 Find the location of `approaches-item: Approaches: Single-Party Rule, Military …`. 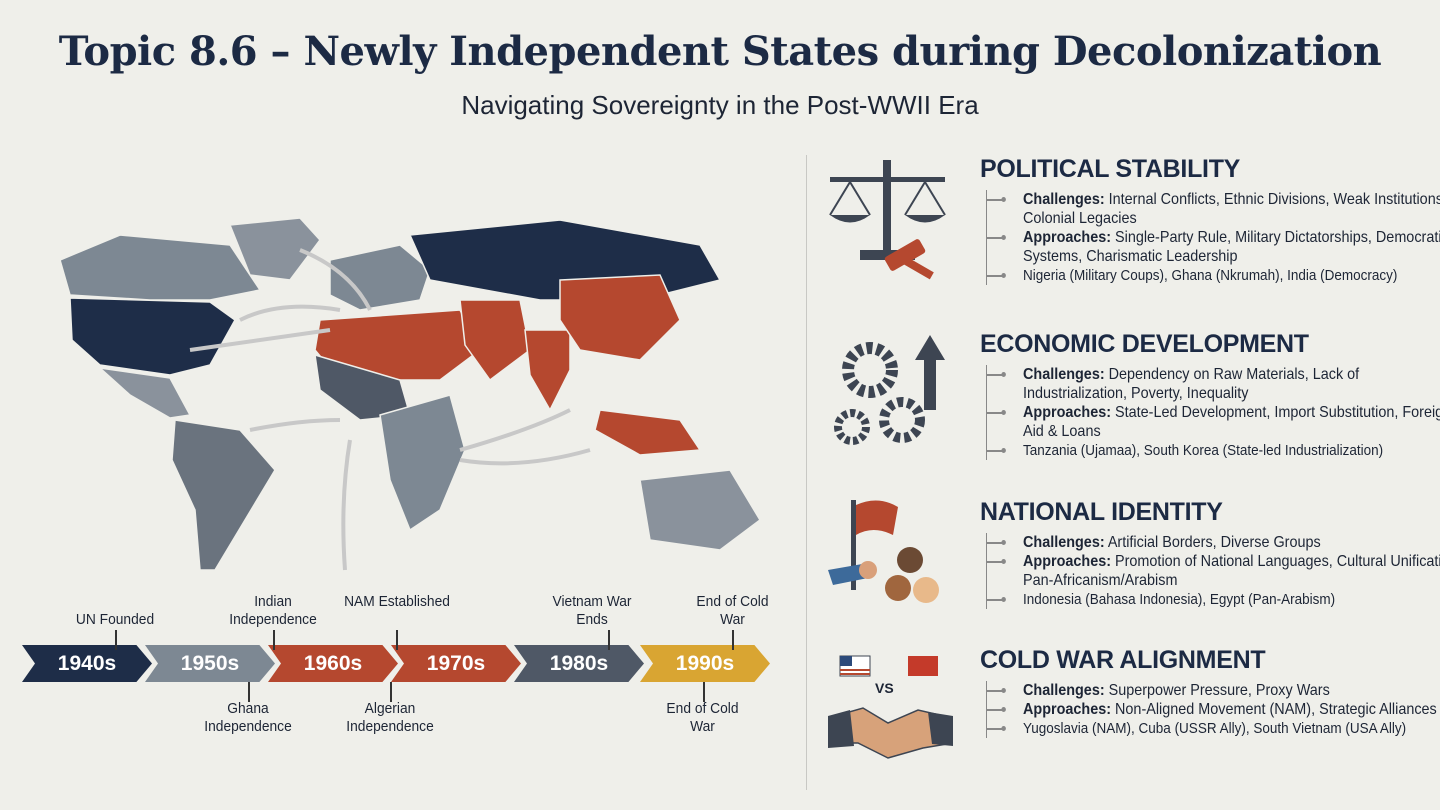

approaches-item: Approaches: Single-Party Rule, Military … is located at coordinates (1213, 247).